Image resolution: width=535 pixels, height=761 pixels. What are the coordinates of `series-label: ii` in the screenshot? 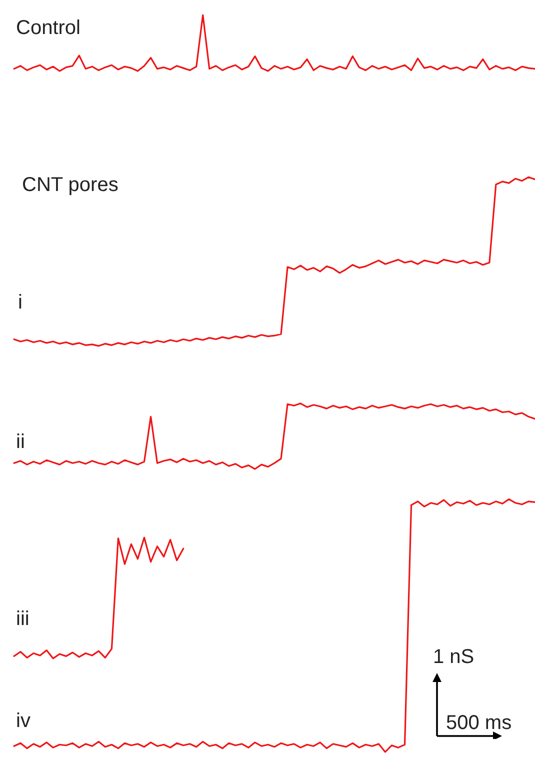 It's located at (20, 442).